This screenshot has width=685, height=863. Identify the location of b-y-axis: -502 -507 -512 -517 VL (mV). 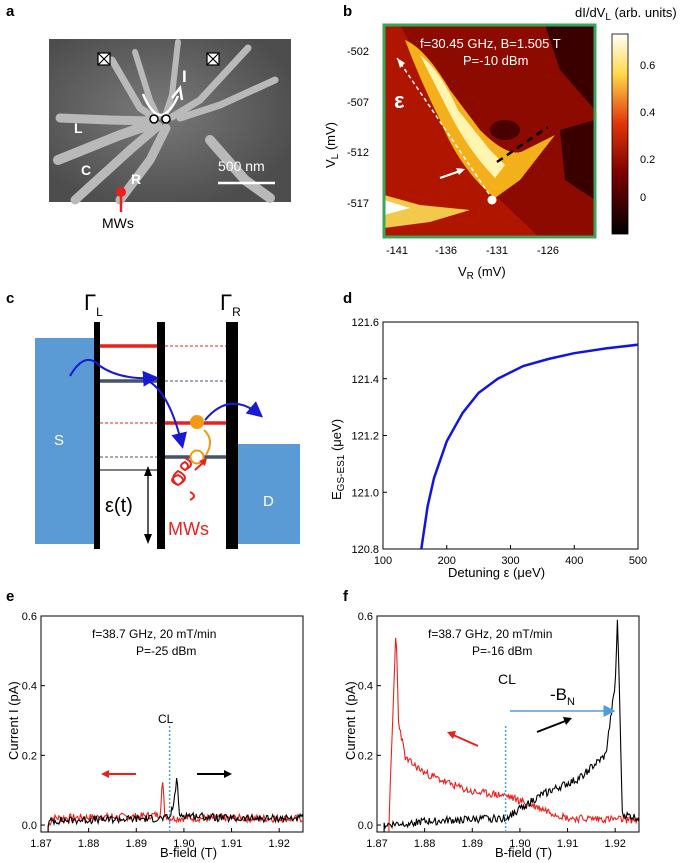
(346, 128).